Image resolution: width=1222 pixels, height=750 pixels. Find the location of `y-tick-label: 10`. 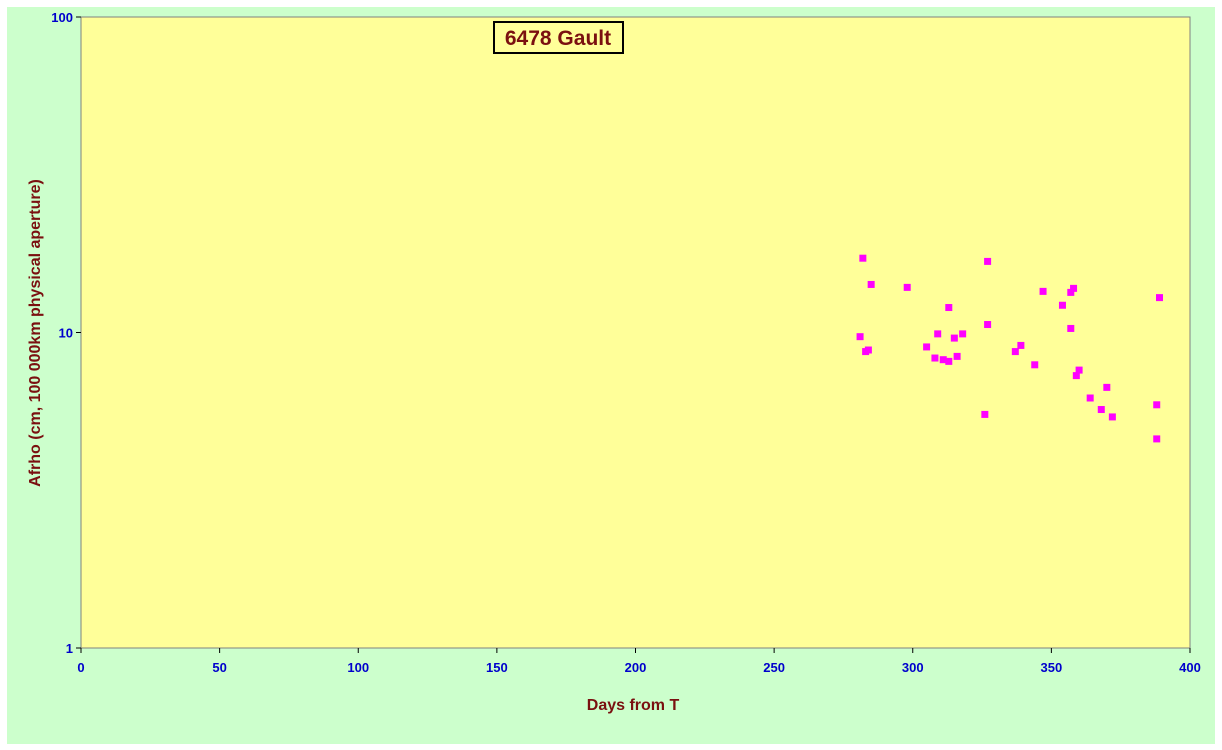

y-tick-label: 10 is located at coordinates (66, 333).